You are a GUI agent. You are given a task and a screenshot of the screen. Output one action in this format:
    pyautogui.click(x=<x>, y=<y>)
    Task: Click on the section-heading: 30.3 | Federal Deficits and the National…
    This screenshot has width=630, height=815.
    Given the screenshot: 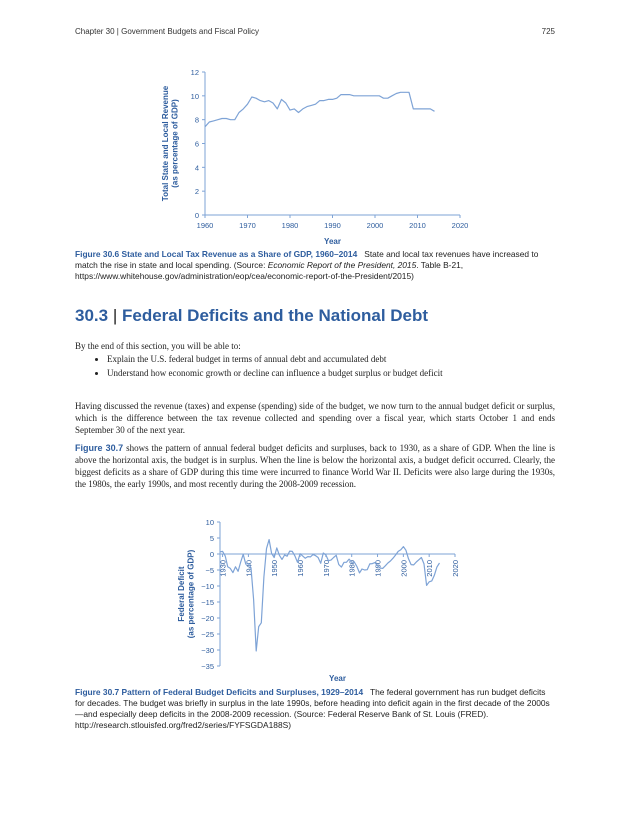 What is the action you would take?
    pyautogui.click(x=251, y=316)
    